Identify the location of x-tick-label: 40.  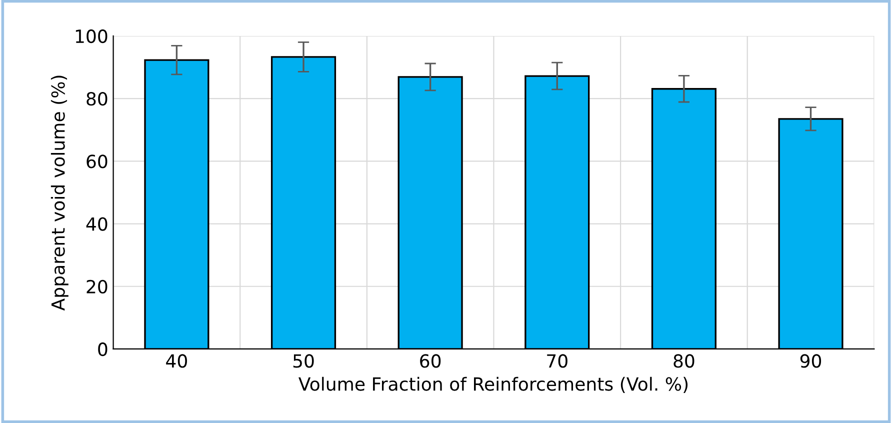
(176, 361).